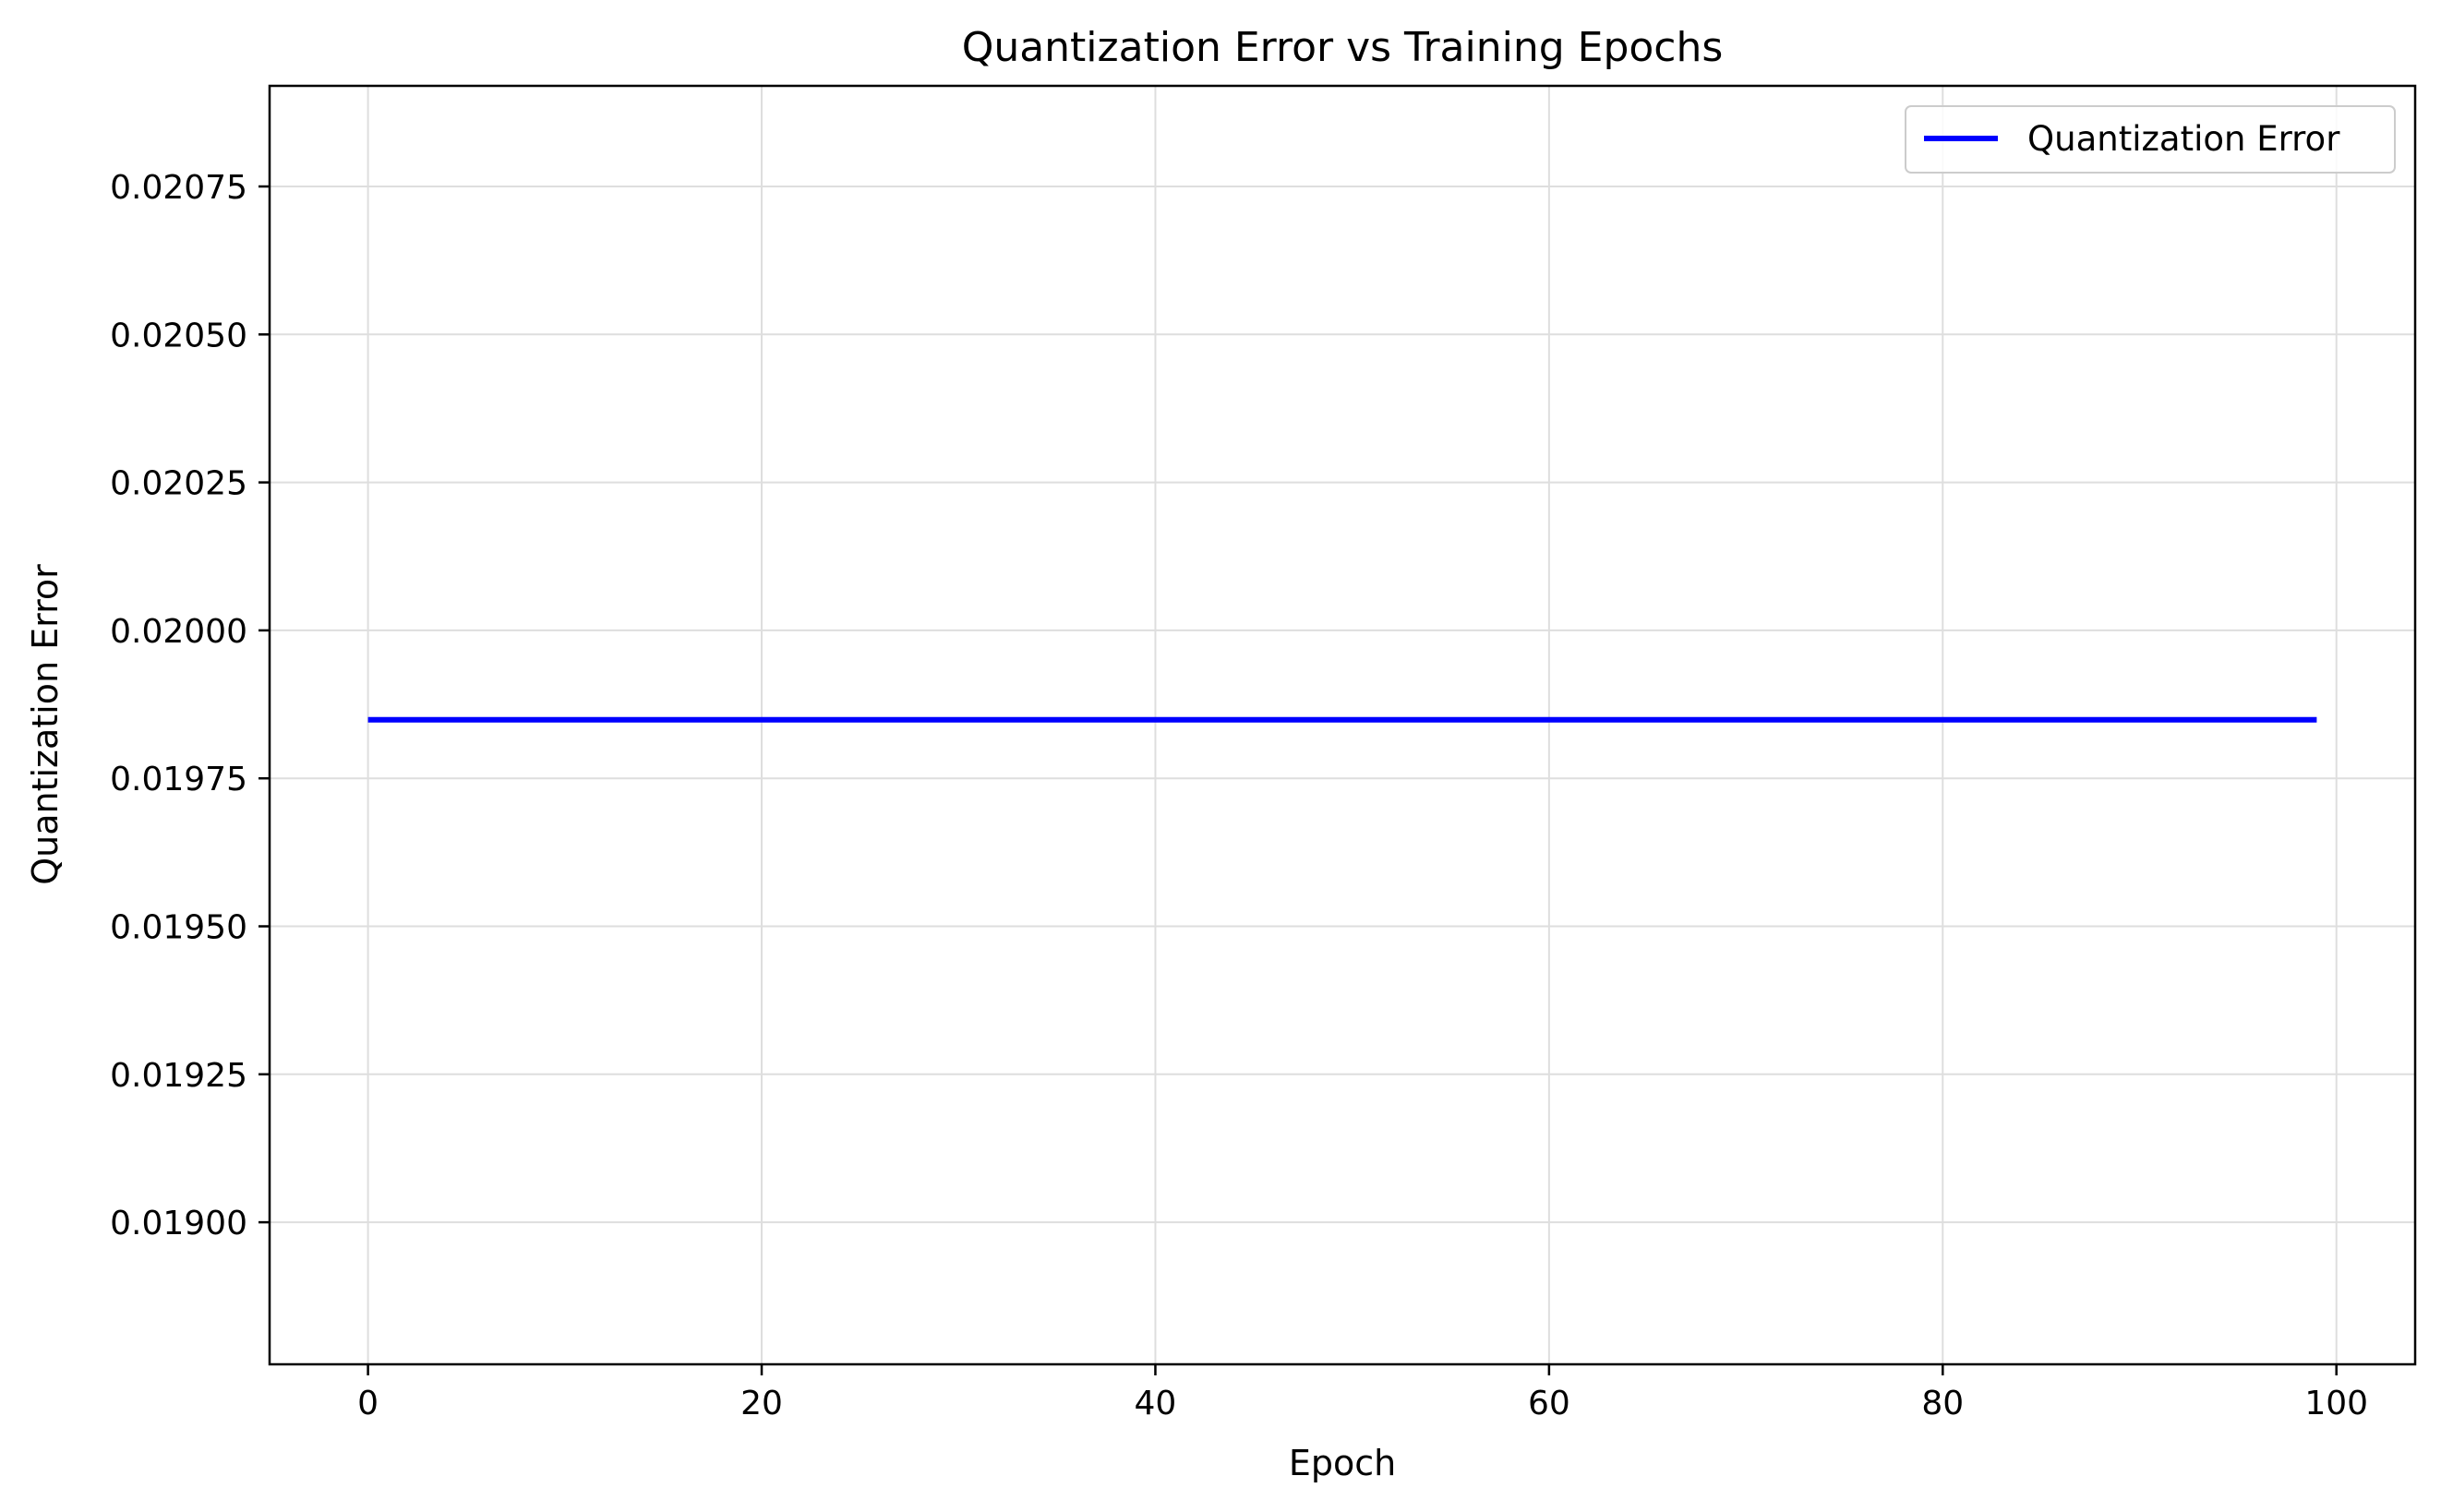 Image resolution: width=2441 pixels, height=1512 pixels. Describe the element at coordinates (2336, 1403) in the screenshot. I see `x-tick-label: 100` at that location.